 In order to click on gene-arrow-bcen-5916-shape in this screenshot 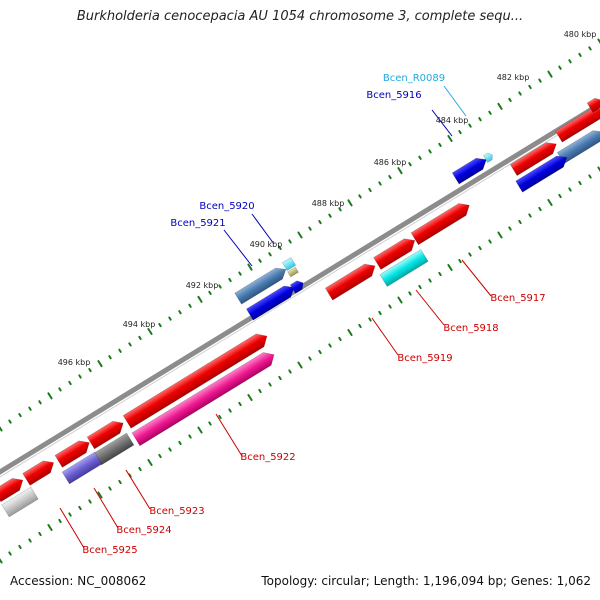, I will do `click(470, 169)`.